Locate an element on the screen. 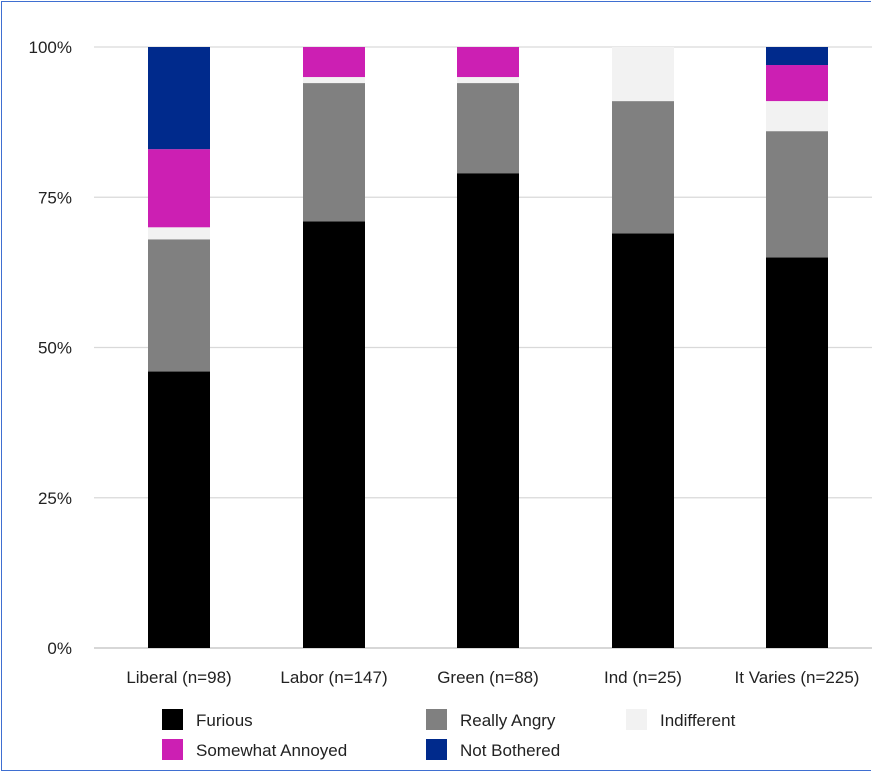  legend-item: Not Bothered is located at coordinates (493, 749).